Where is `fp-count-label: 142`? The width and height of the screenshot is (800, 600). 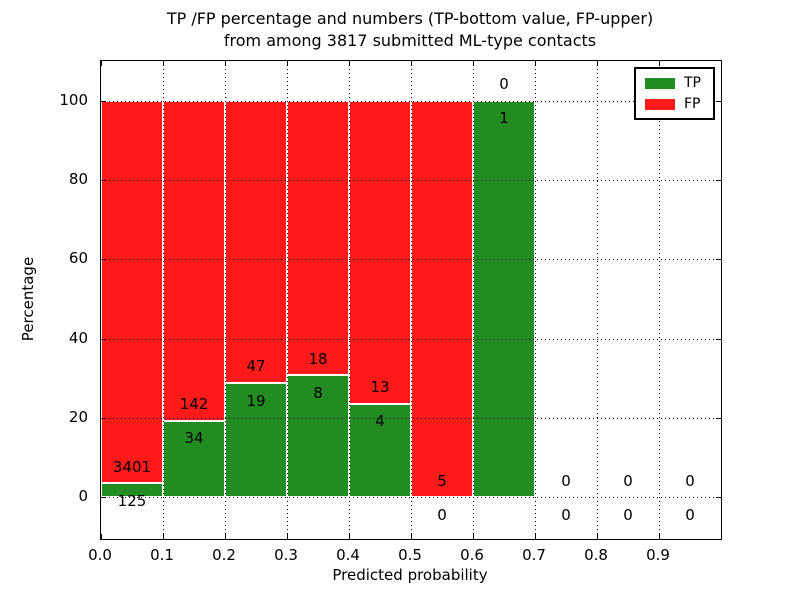
fp-count-label: 142 is located at coordinates (194, 404).